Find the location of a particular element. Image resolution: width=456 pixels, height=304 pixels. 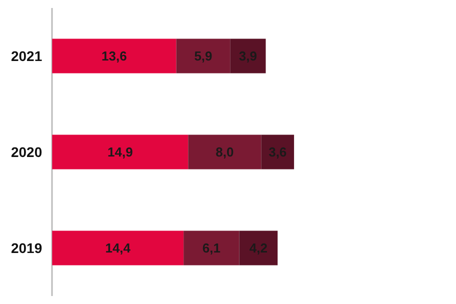

data-label: 3,6 is located at coordinates (277, 152).